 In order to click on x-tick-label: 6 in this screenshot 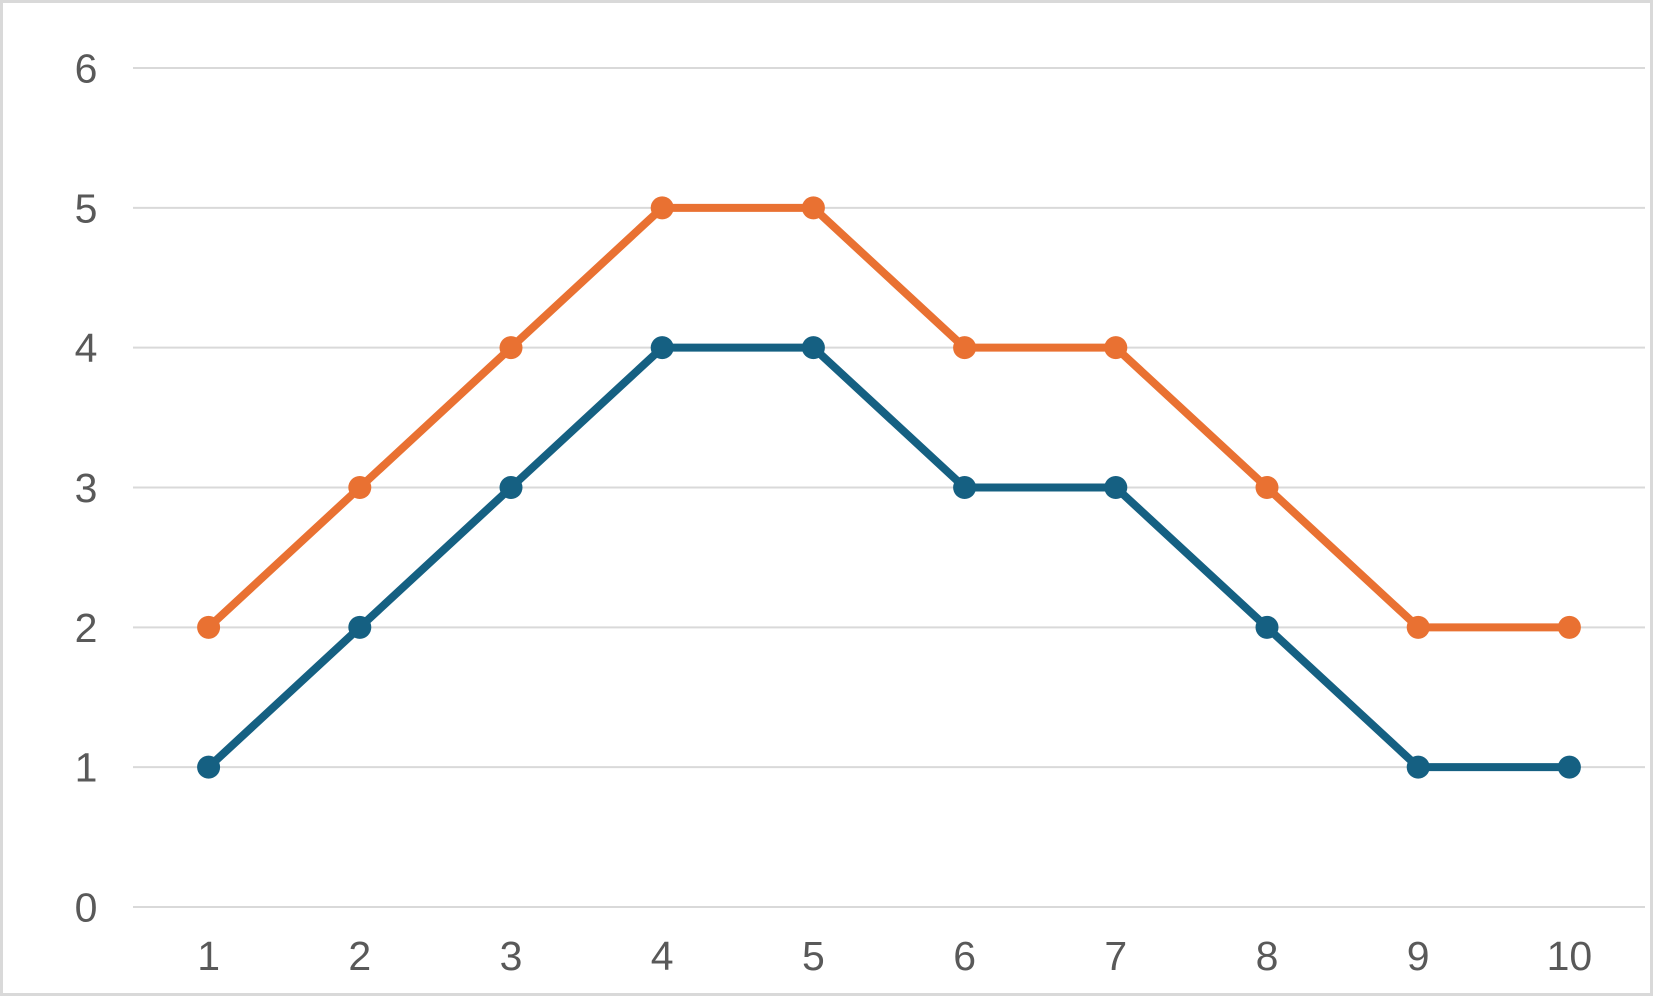, I will do `click(964, 956)`.